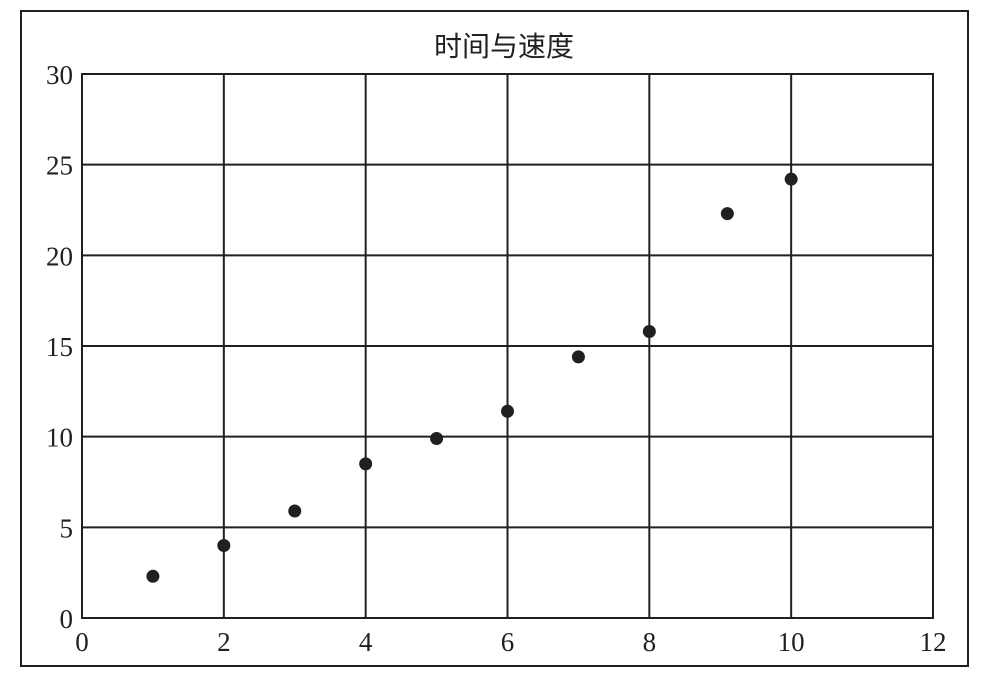 Image resolution: width=988 pixels, height=679 pixels. I want to click on y-tick-label: 10, so click(59, 438).